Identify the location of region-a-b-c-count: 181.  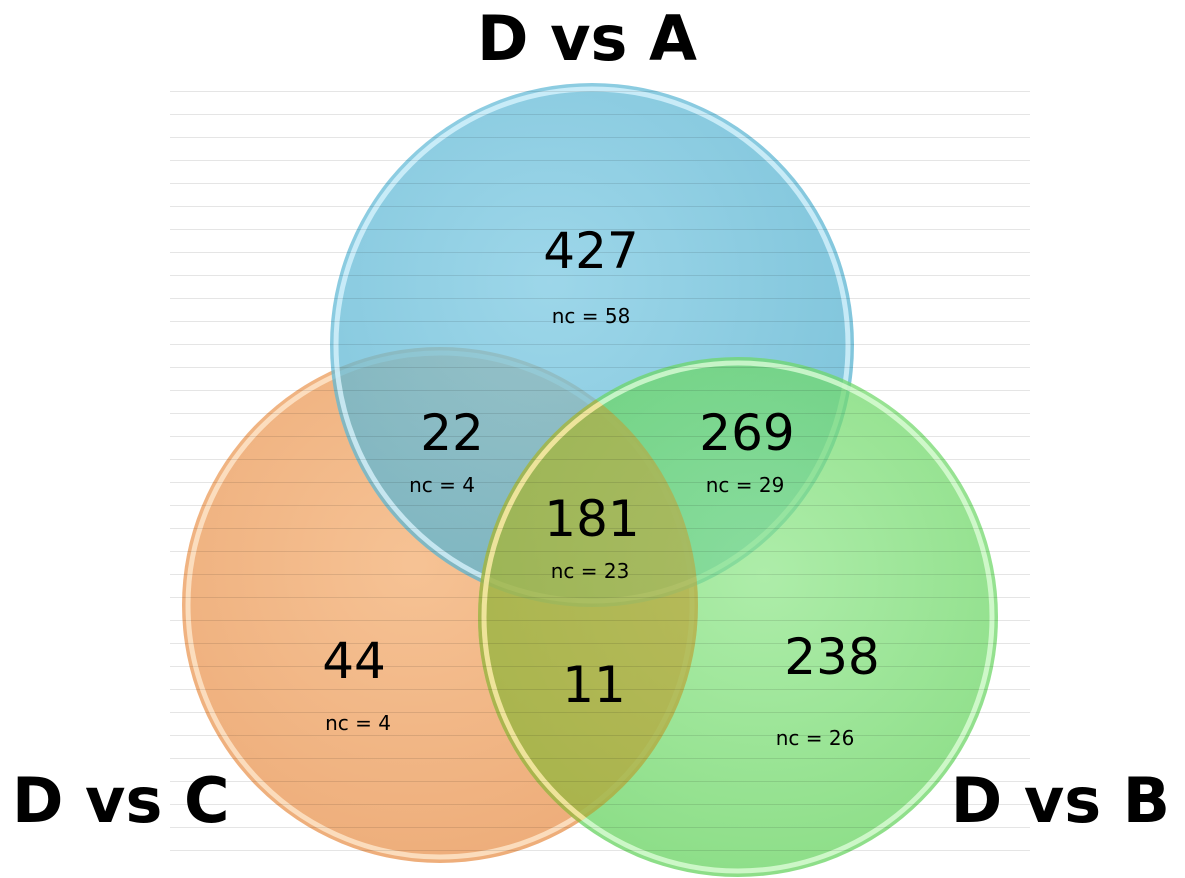
(591, 519).